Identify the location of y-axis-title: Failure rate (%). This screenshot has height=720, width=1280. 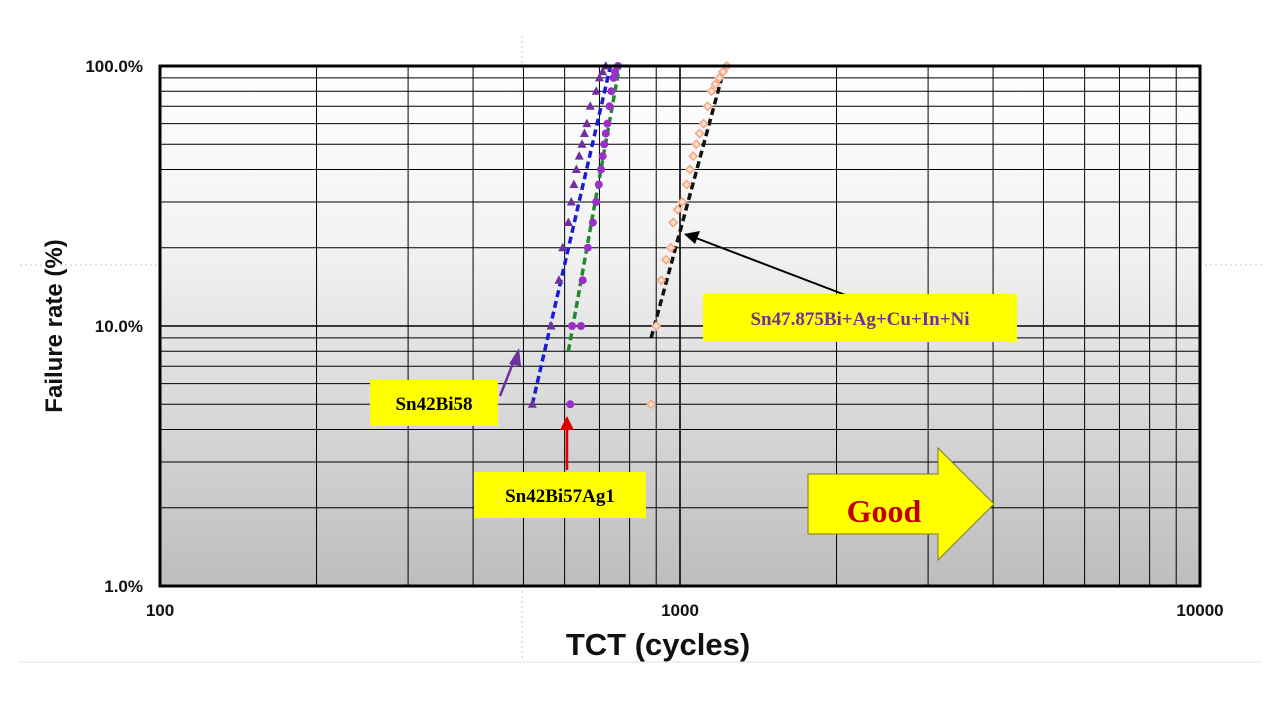
(54, 325).